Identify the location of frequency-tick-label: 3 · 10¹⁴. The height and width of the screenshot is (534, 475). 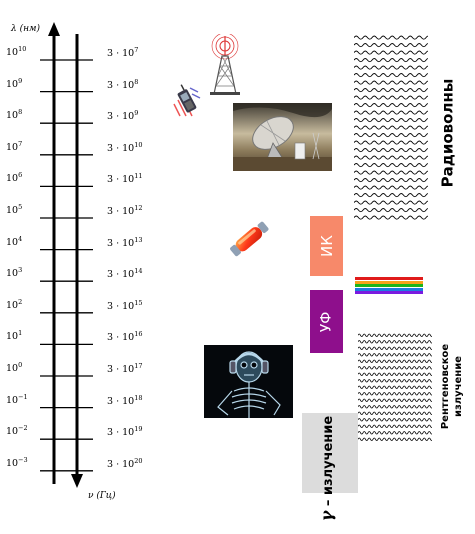
(125, 274).